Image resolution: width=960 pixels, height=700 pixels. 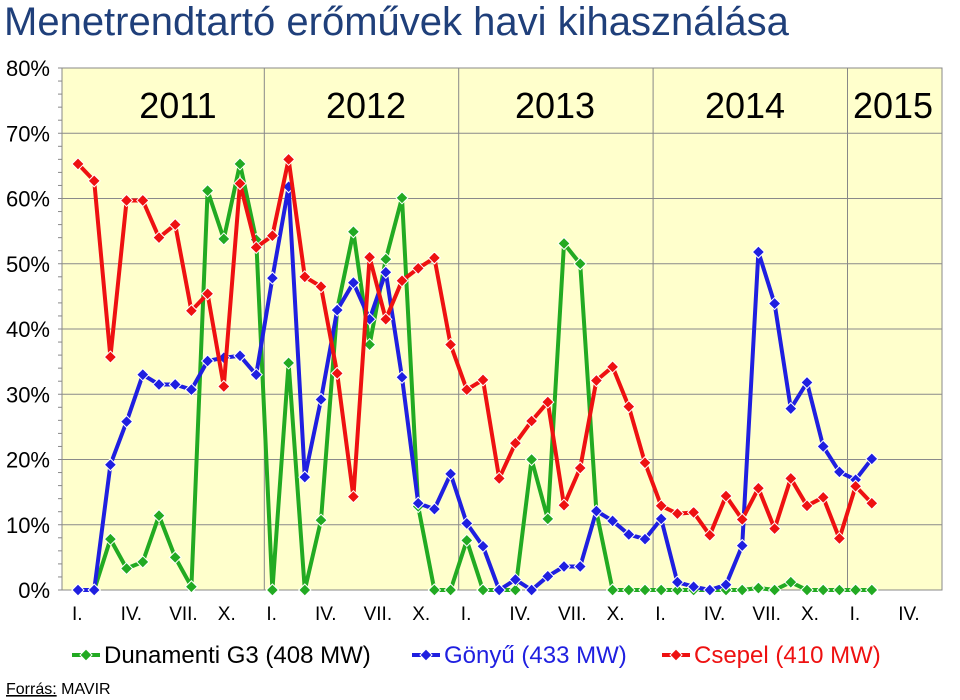 I want to click on year-label: 2014, so click(x=745, y=105).